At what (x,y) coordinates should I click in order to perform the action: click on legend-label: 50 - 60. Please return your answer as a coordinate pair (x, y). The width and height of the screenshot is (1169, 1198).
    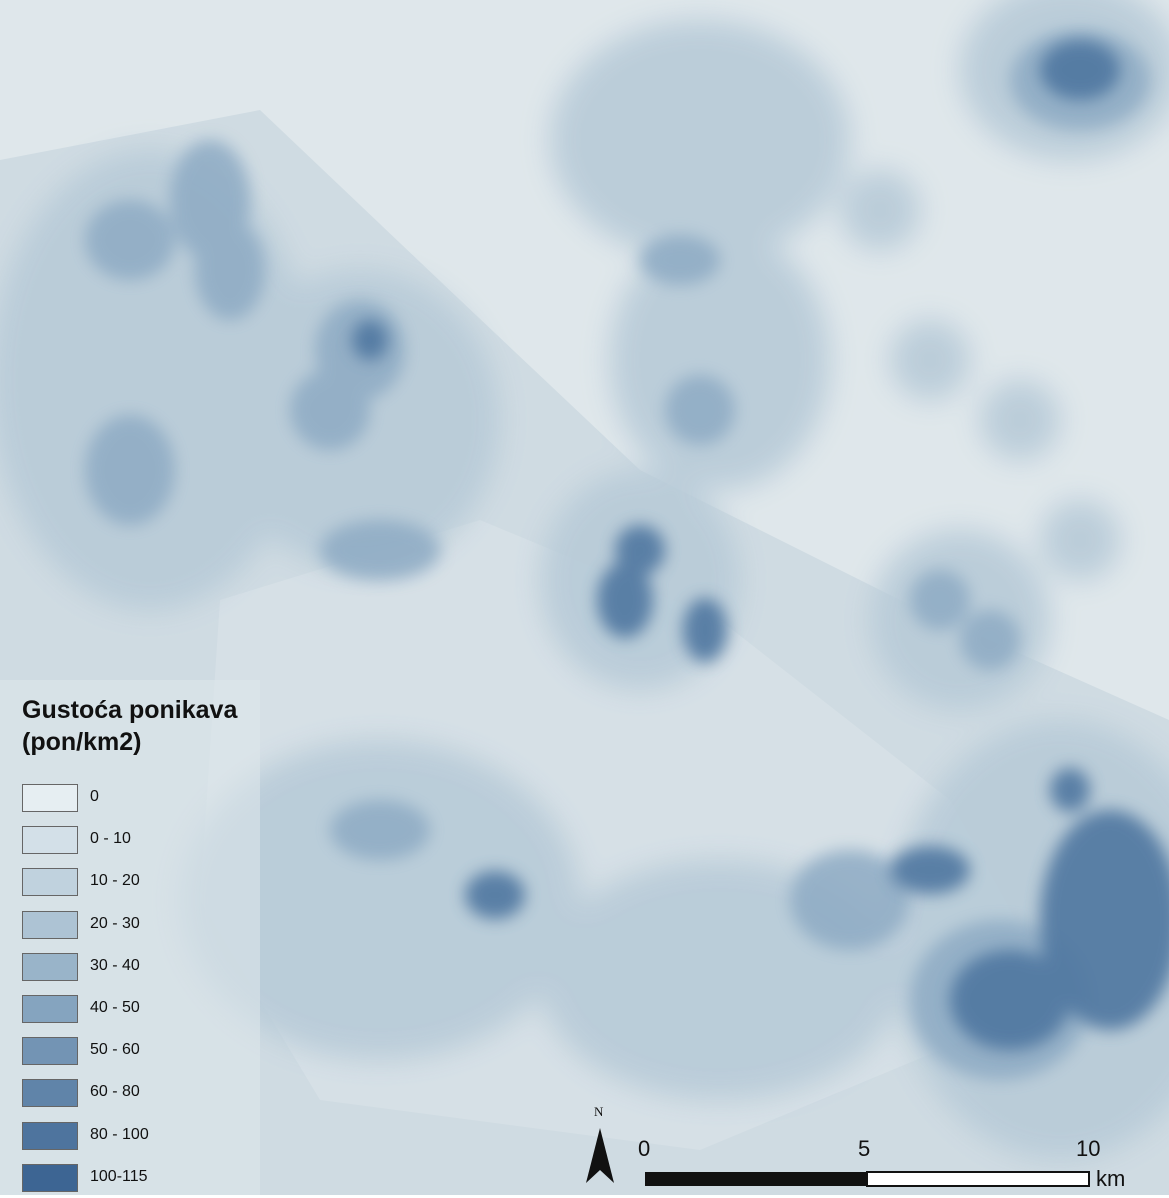
    Looking at the image, I should click on (115, 1050).